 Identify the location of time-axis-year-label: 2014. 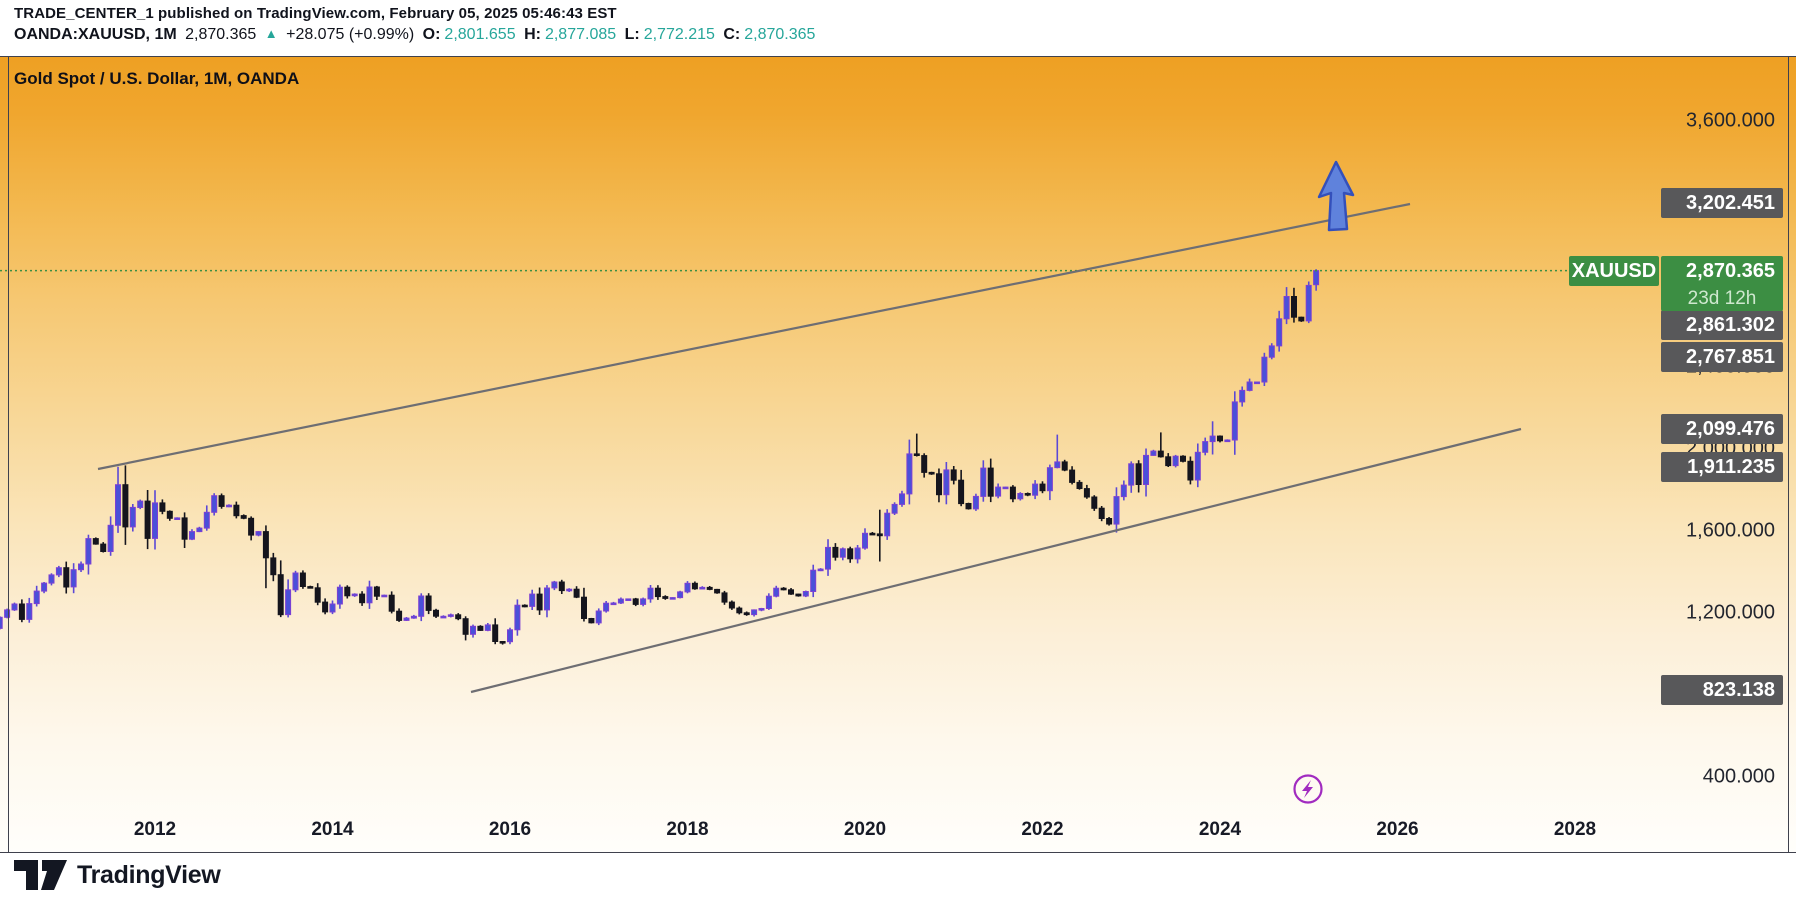
(332, 829).